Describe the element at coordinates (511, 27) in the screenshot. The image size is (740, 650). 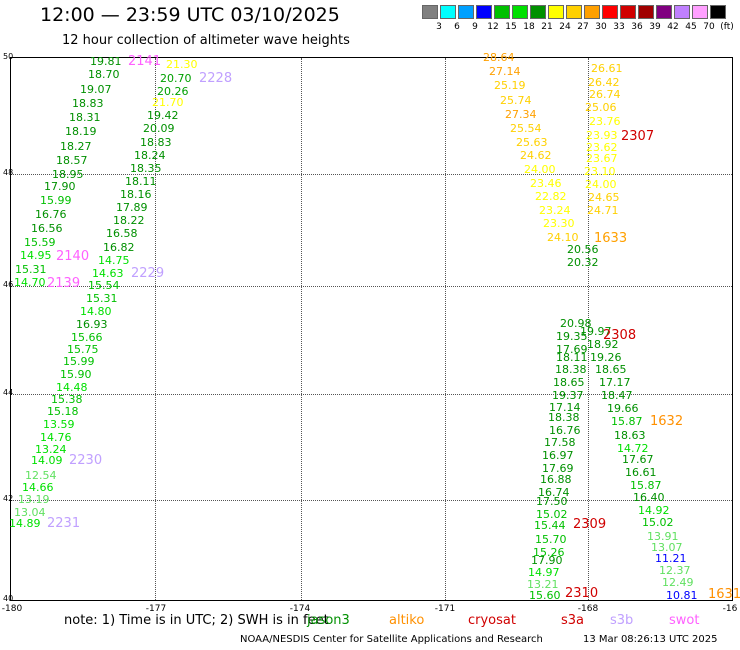
I see `color-legend-label: 15` at that location.